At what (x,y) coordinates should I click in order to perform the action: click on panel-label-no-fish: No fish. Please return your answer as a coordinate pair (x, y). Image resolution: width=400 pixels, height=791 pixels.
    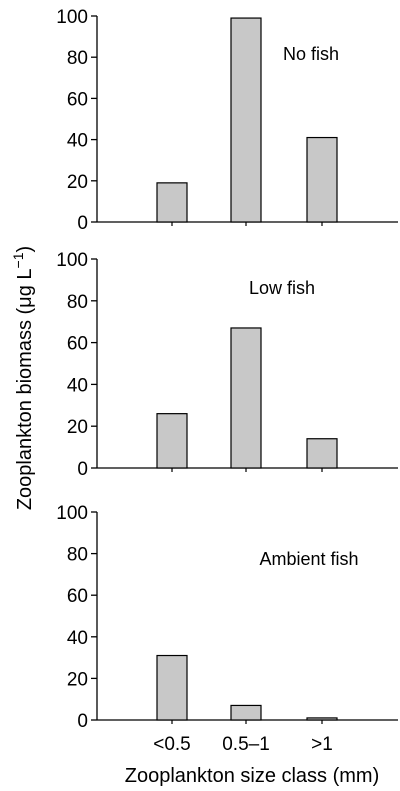
    Looking at the image, I should click on (311, 54).